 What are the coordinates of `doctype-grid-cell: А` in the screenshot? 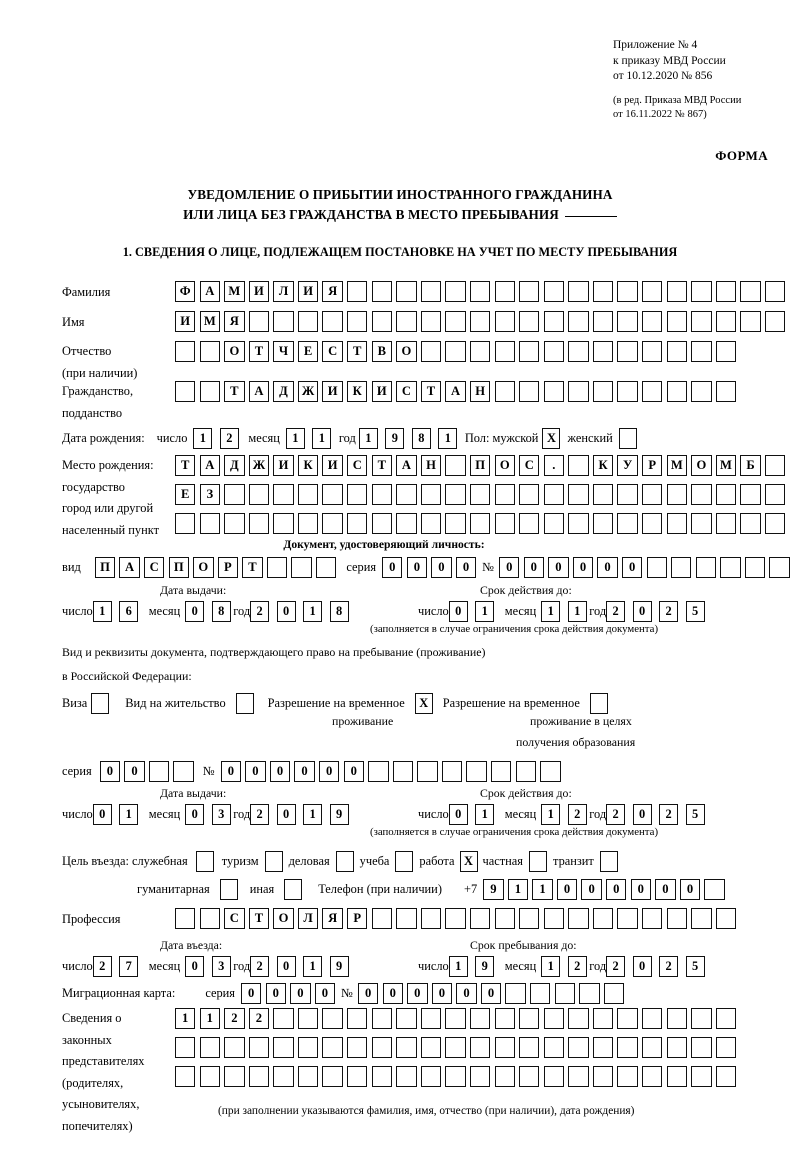 It's located at (129, 567).